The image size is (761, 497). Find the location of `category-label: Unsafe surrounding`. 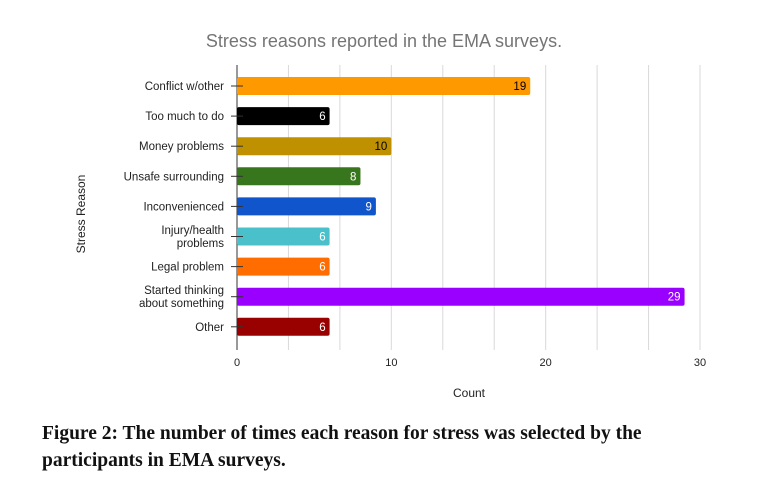

category-label: Unsafe surrounding is located at coordinates (174, 177).